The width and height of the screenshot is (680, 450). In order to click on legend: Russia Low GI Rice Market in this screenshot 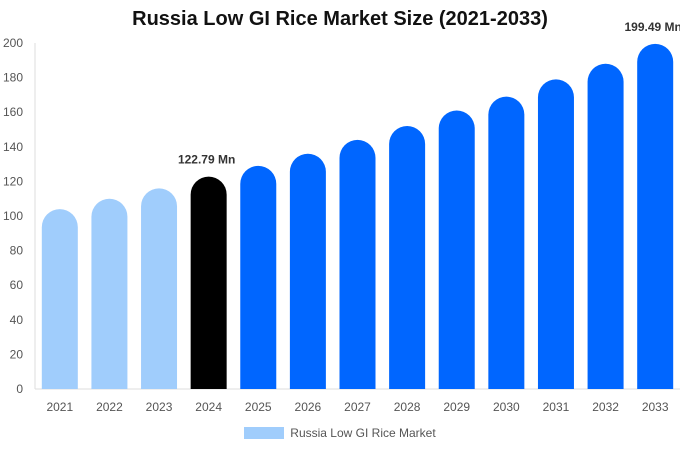, I will do `click(340, 433)`.